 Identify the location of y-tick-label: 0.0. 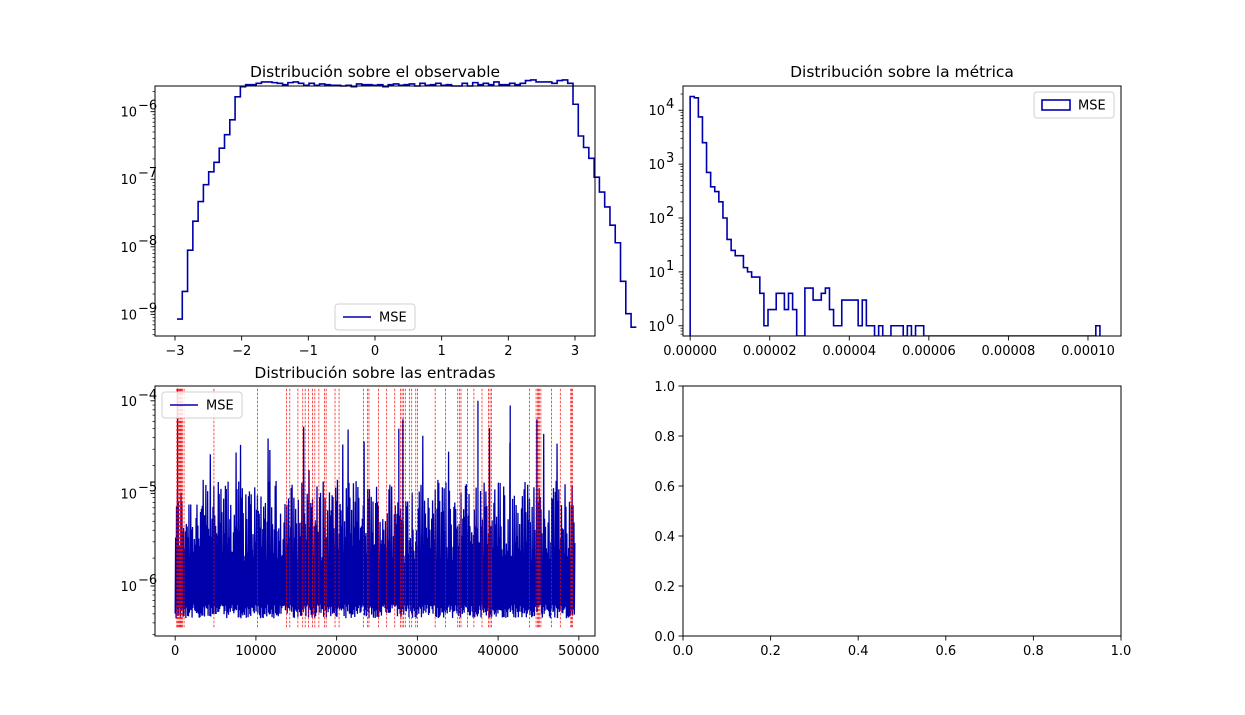
(664, 637).